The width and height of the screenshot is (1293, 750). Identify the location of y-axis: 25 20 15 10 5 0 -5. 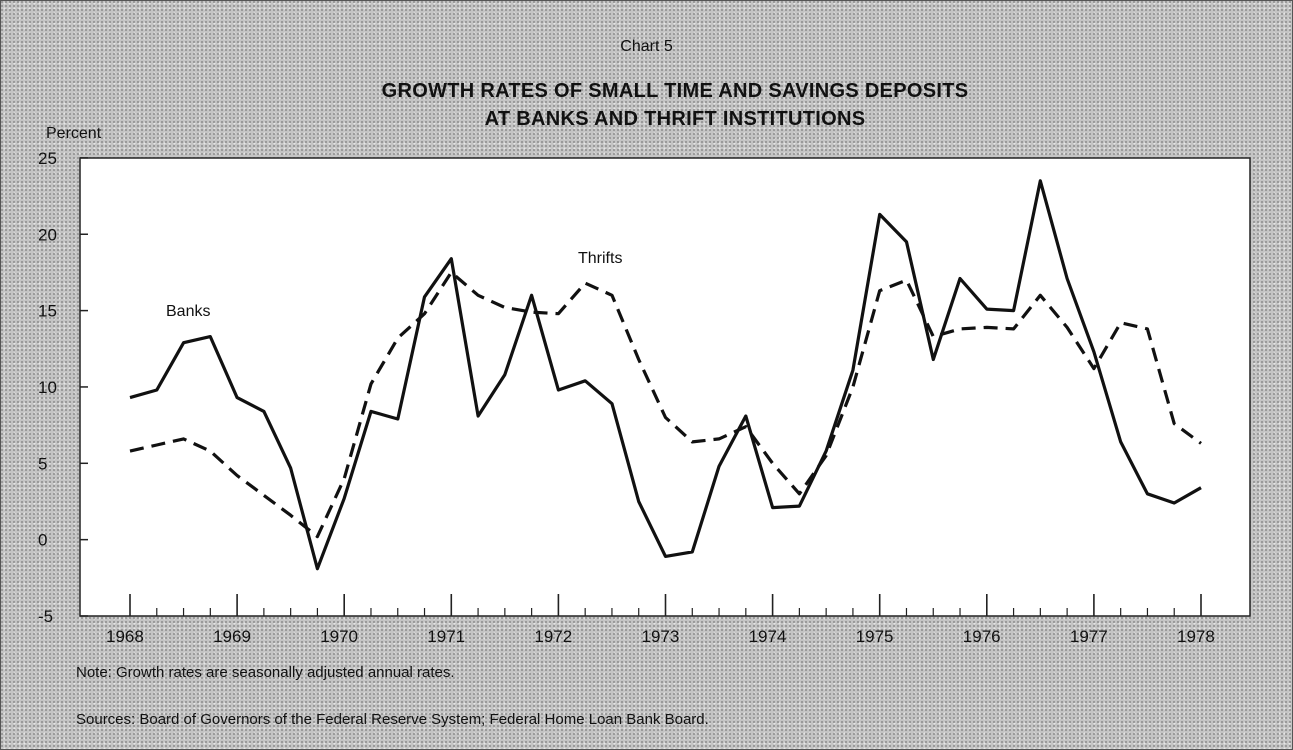
(63, 387).